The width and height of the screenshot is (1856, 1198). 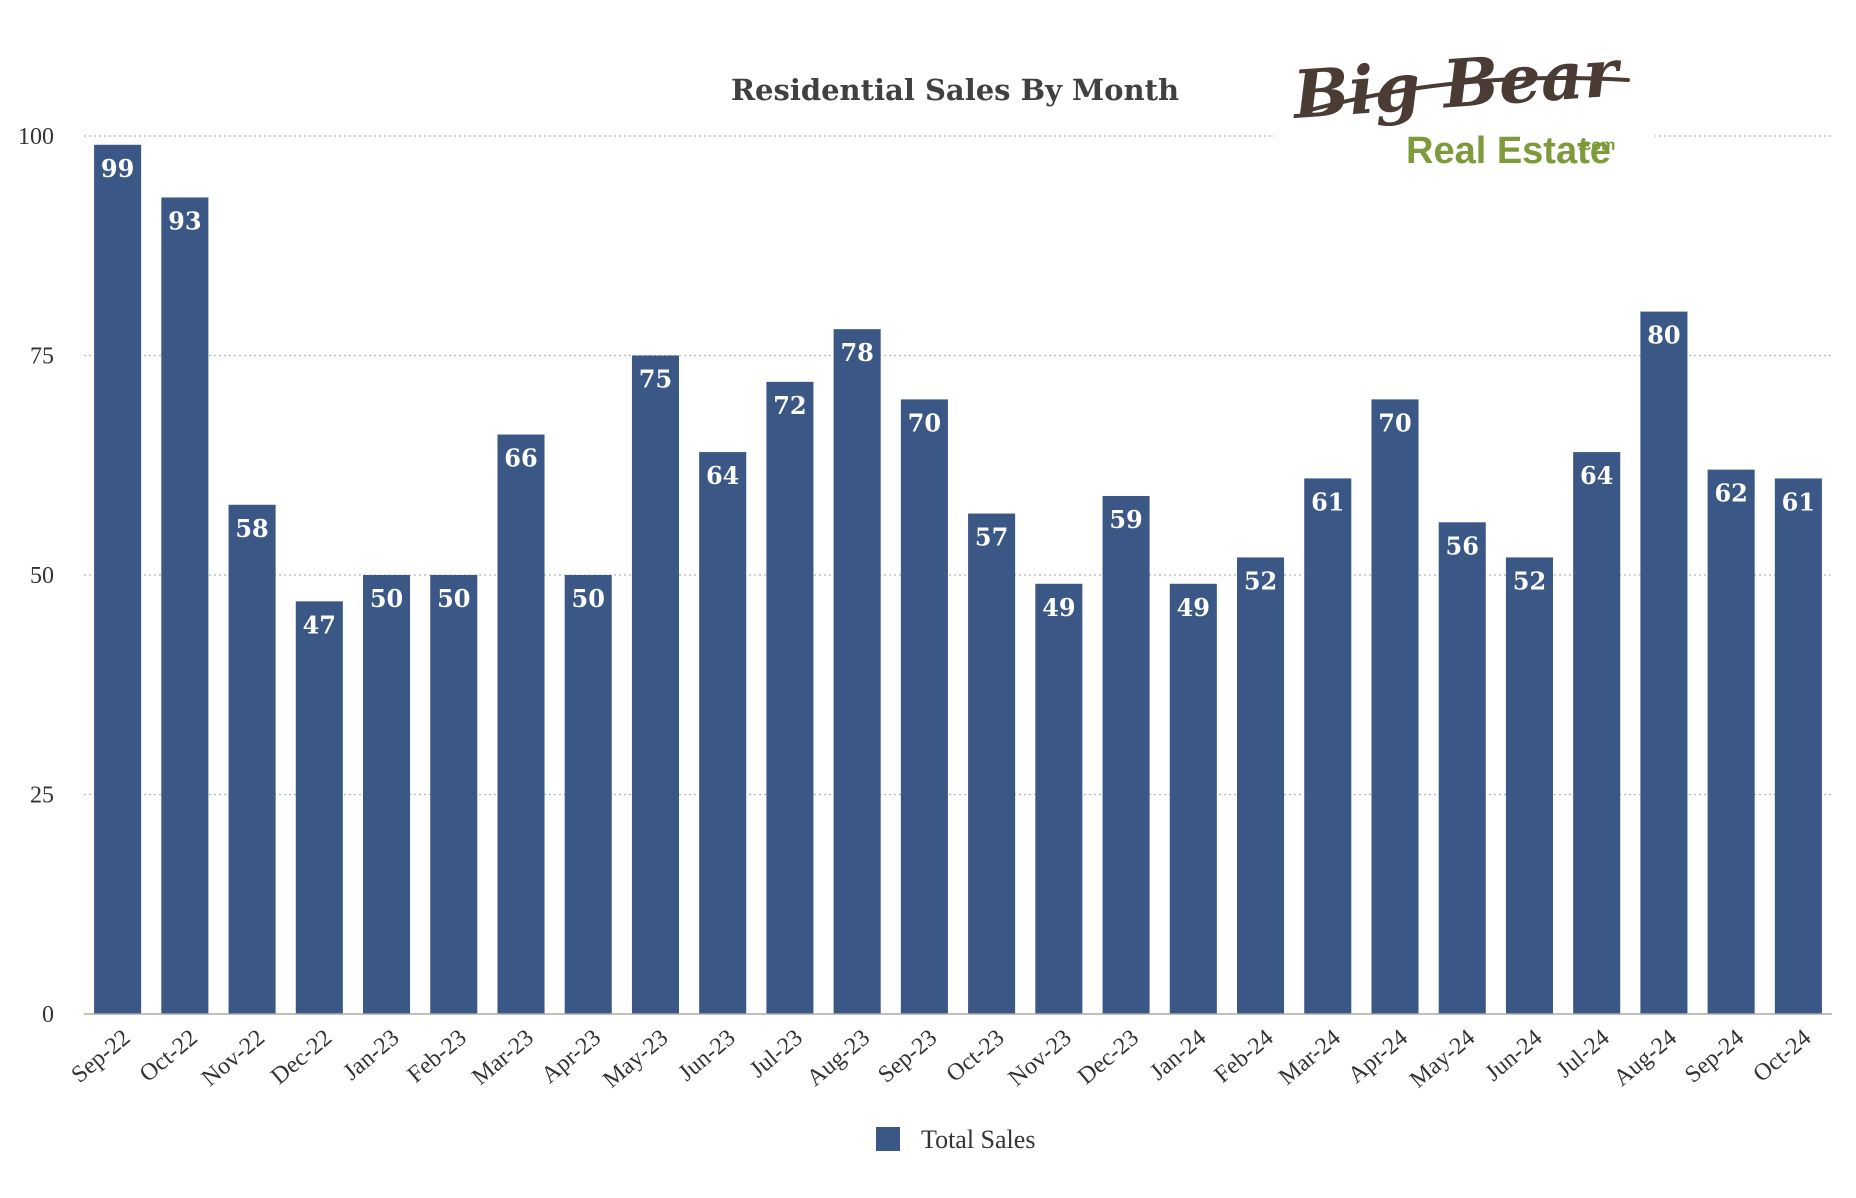 What do you see at coordinates (635, 1059) in the screenshot?
I see `x-tick-label: May-23` at bounding box center [635, 1059].